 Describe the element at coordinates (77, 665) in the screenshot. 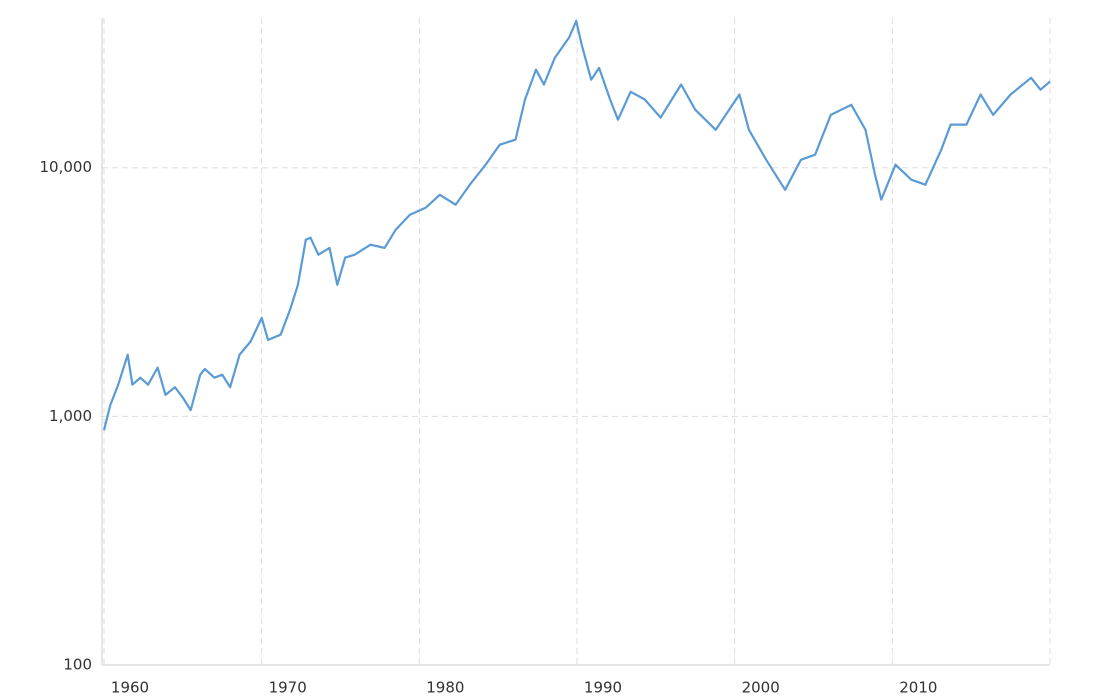

I see `y-tick-label: 100` at that location.